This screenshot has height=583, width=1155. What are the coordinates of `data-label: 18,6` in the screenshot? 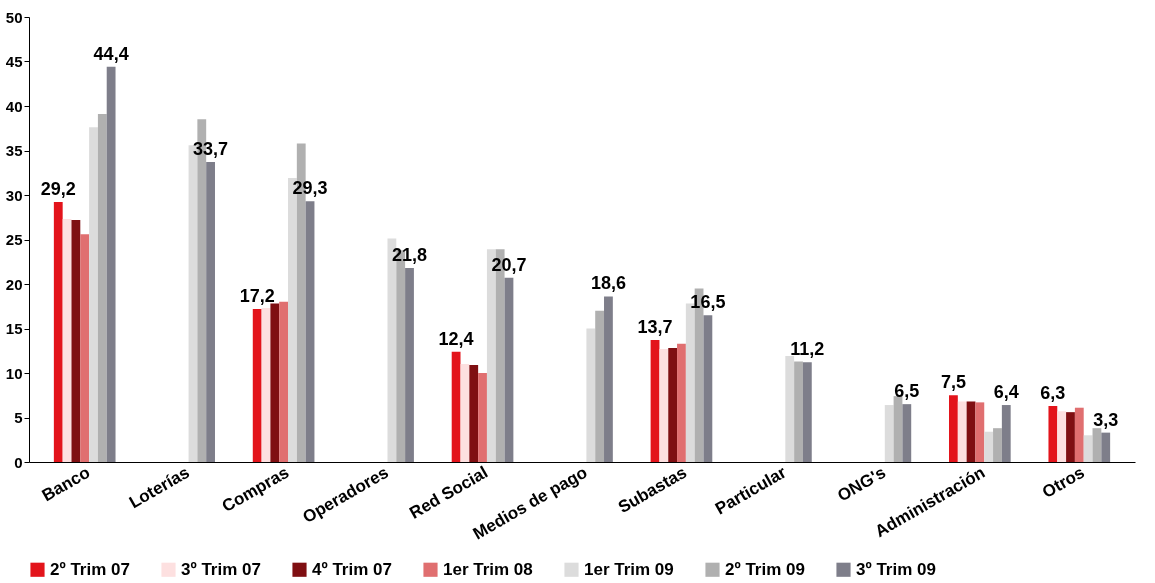 It's located at (608, 283).